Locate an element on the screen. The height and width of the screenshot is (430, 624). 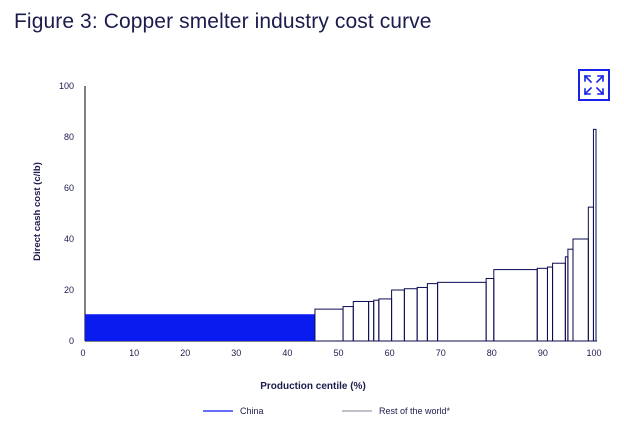
legend-label: Rest of the world* is located at coordinates (415, 411).